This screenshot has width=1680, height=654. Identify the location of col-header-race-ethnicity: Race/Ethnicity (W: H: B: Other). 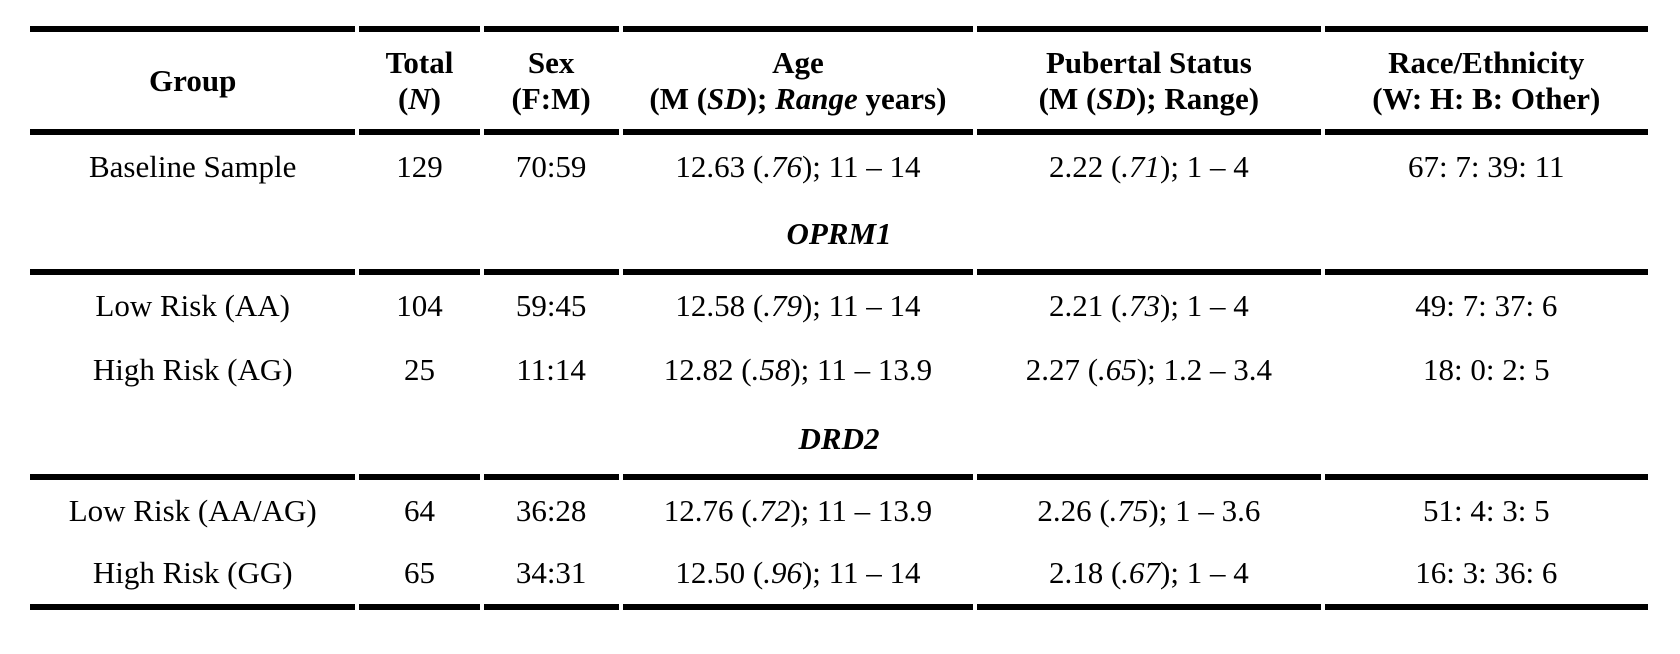
(1486, 80).